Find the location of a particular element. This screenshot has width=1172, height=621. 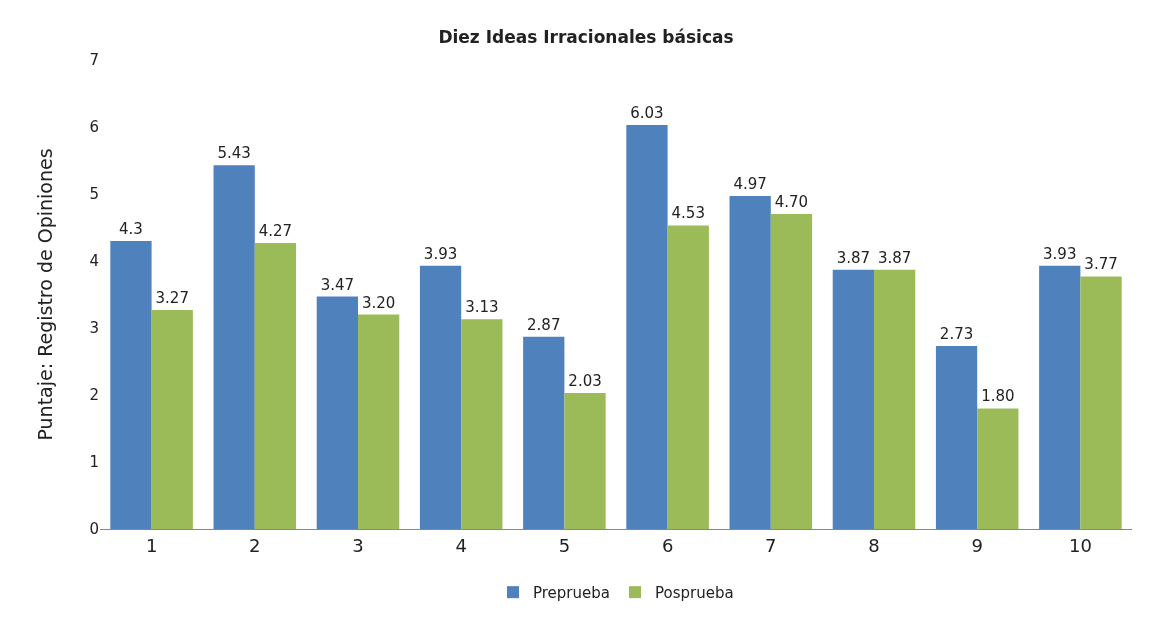

x-tick-label: 5 is located at coordinates (564, 545).